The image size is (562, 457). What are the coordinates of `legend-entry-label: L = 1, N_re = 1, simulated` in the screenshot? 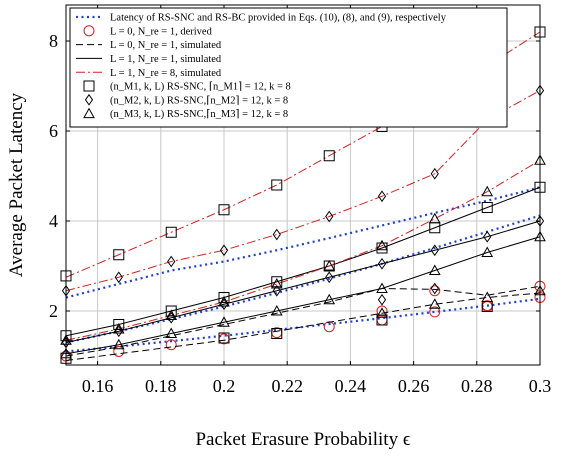 It's located at (166, 59).